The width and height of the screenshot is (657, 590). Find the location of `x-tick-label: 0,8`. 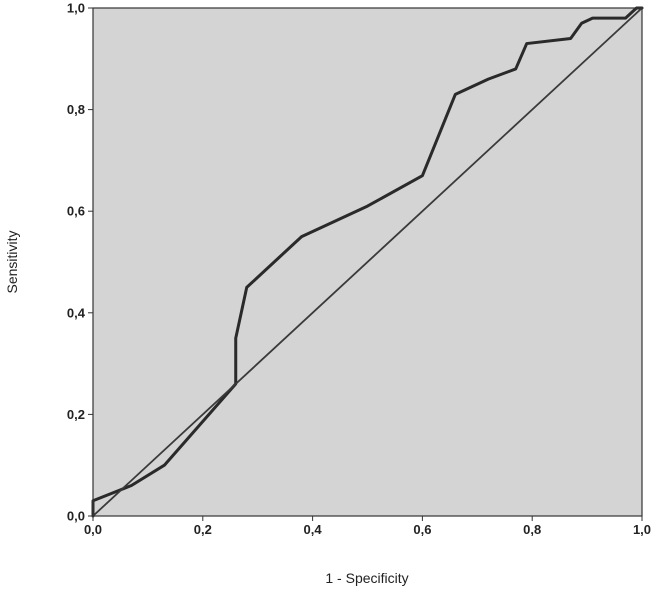

x-tick-label: 0,8 is located at coordinates (532, 529).